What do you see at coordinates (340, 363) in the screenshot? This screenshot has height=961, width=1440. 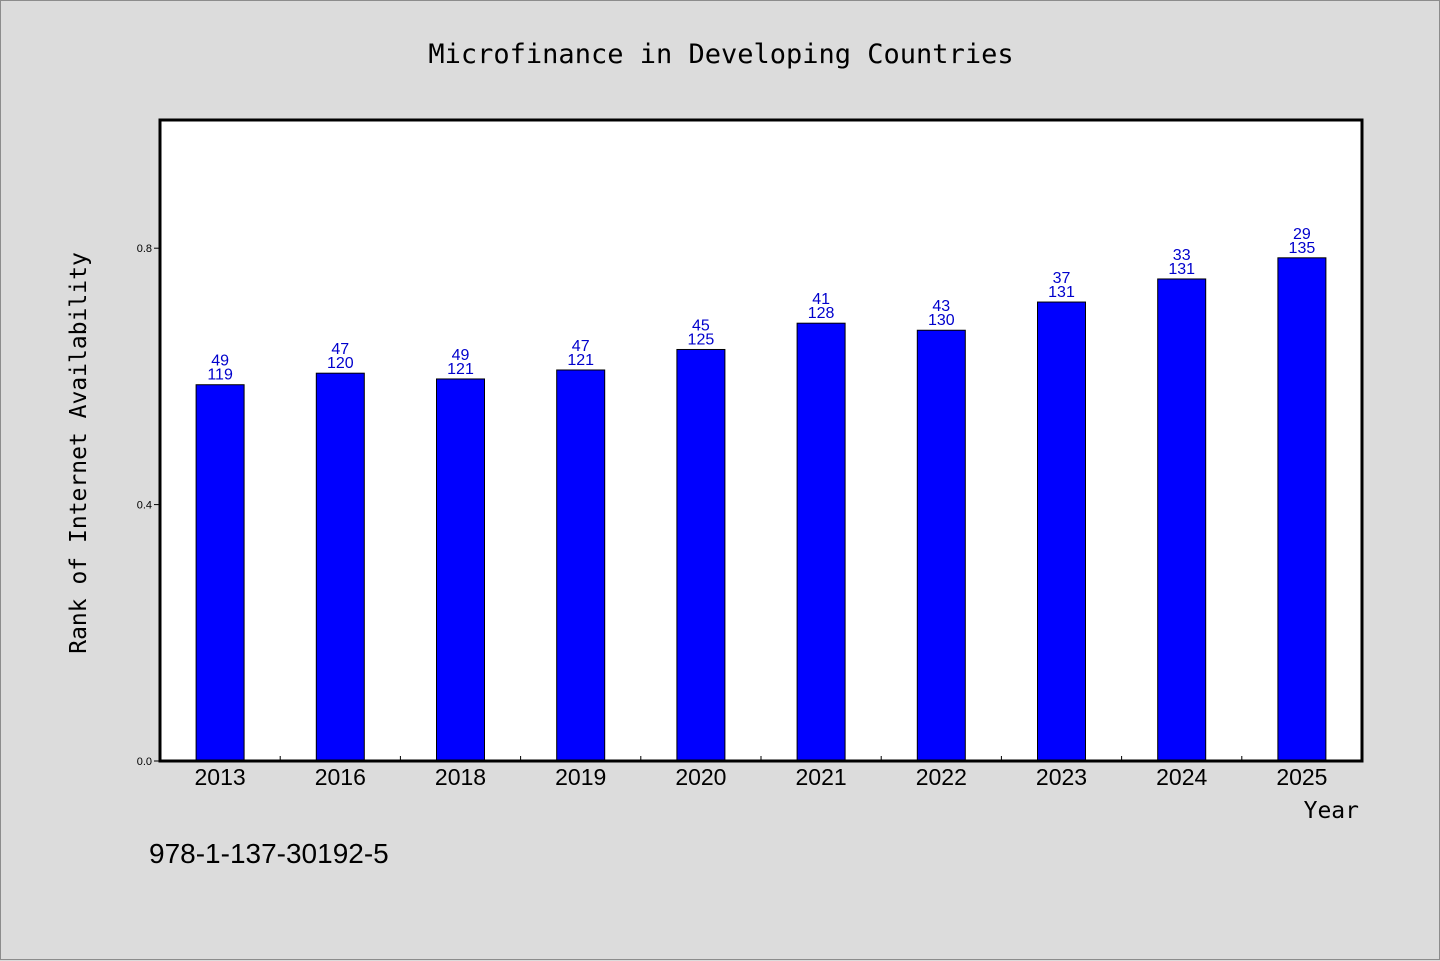 I see `bar-label-bottom-2016: 120` at bounding box center [340, 363].